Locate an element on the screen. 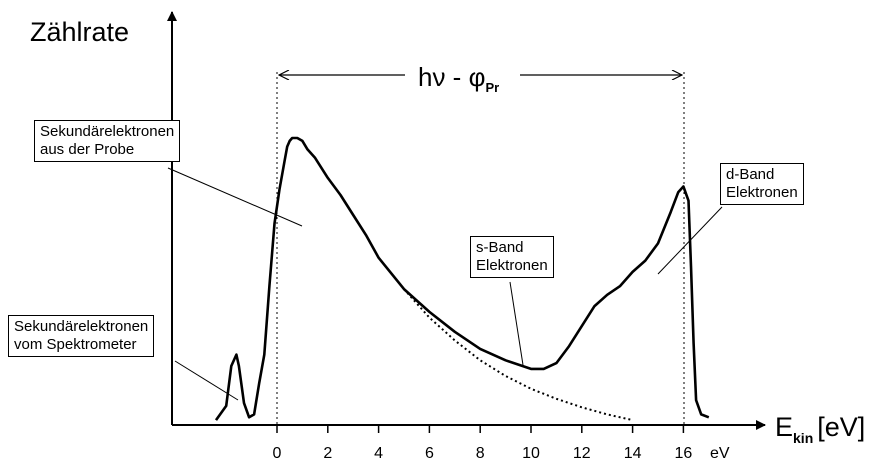 Image resolution: width=887 pixels, height=467 pixels. x-tick-label: 10 is located at coordinates (531, 453).